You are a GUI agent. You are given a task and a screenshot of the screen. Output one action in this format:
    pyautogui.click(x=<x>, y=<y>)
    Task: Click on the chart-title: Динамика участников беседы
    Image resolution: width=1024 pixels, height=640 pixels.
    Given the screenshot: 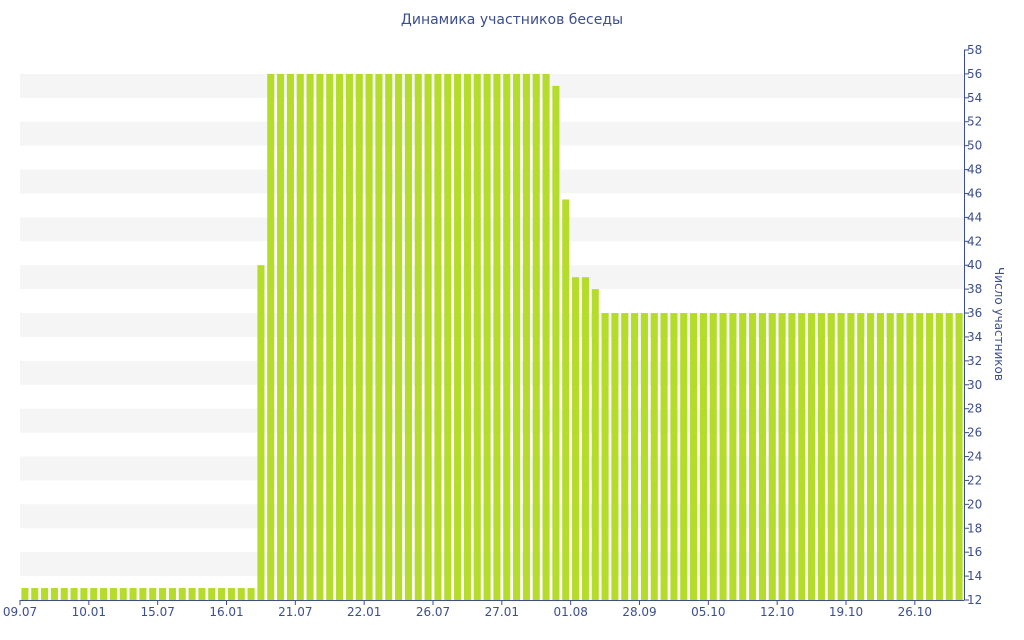 What is the action you would take?
    pyautogui.click(x=512, y=20)
    